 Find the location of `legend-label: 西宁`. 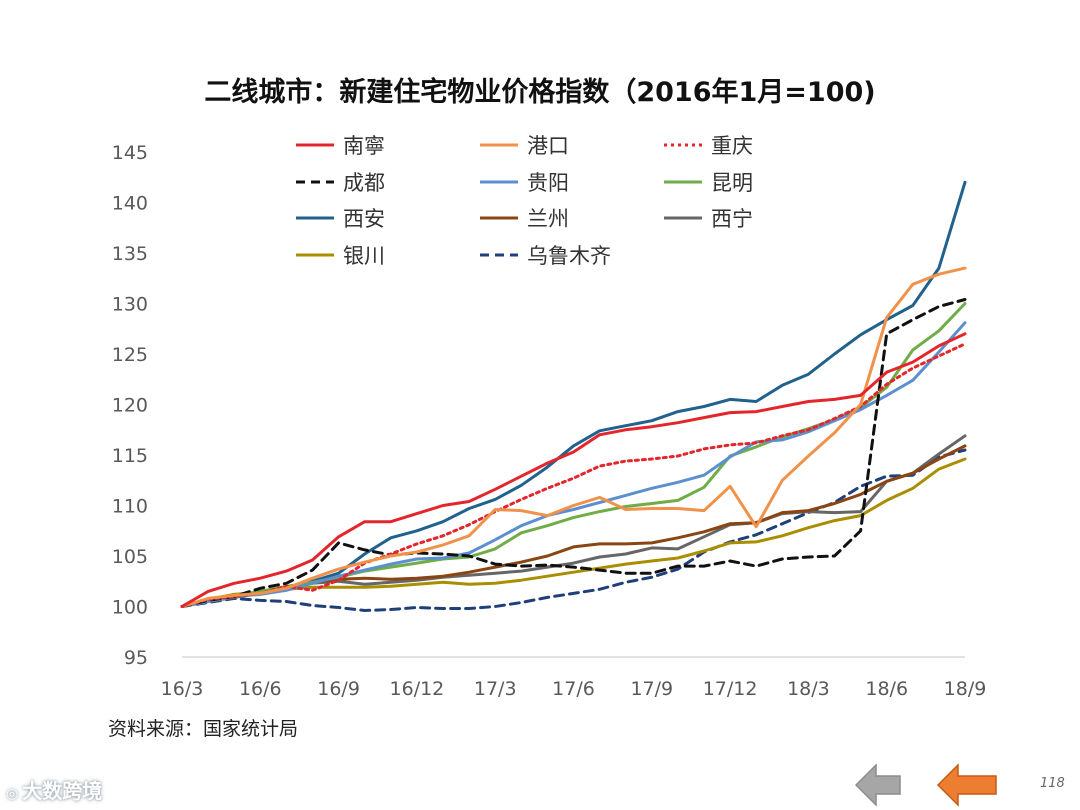

legend-label: 西宁 is located at coordinates (732, 219).